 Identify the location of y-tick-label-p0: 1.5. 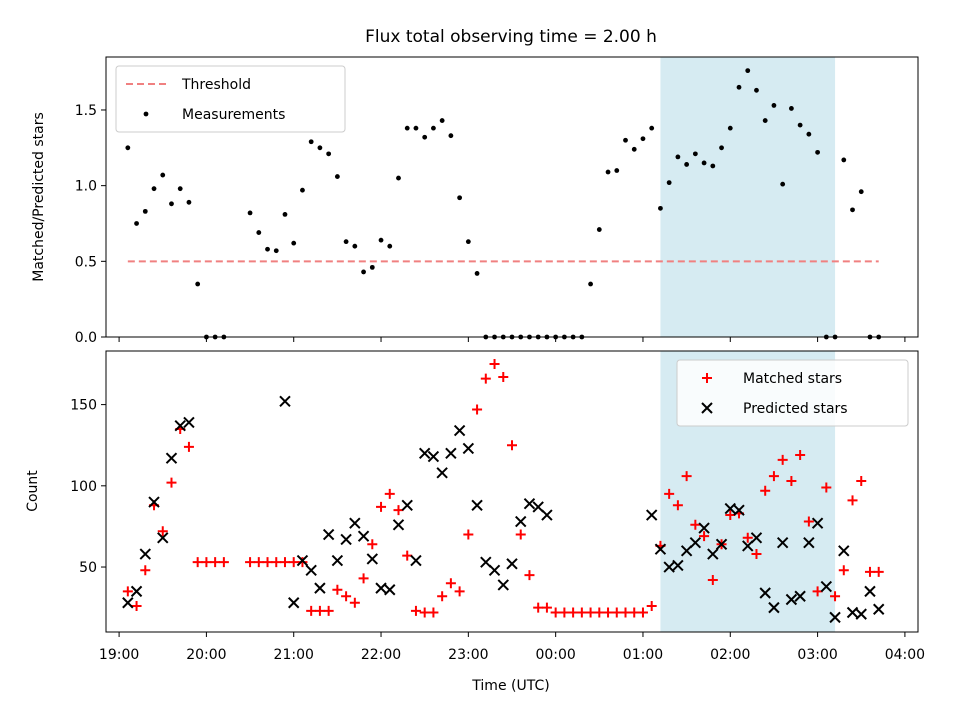
(86, 111).